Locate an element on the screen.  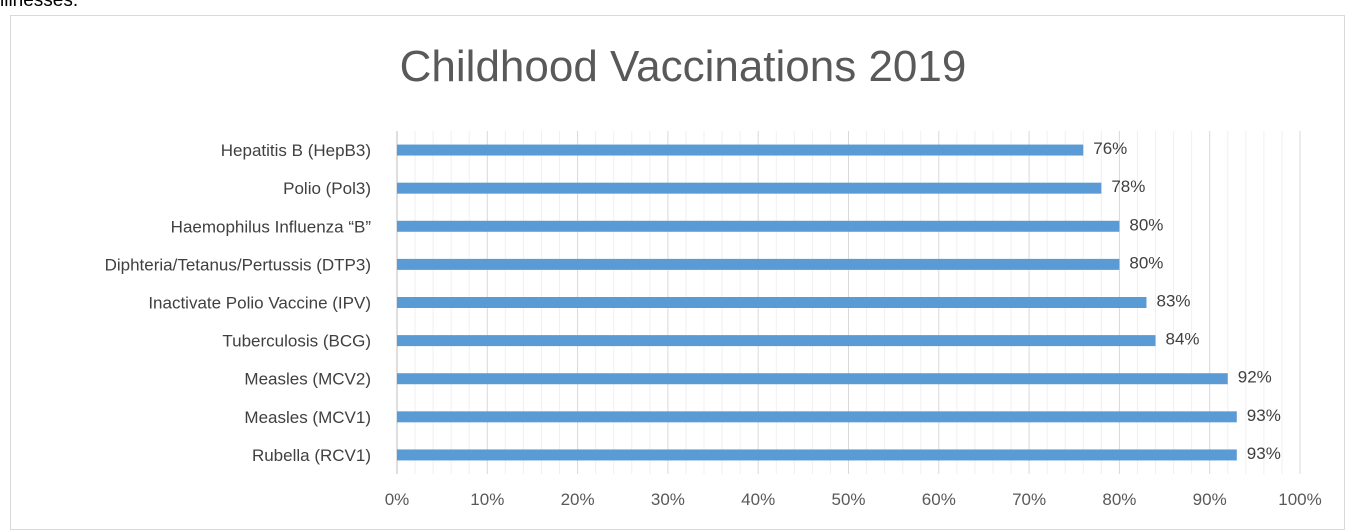
category-label: Measles (MCV2) is located at coordinates (307, 379).